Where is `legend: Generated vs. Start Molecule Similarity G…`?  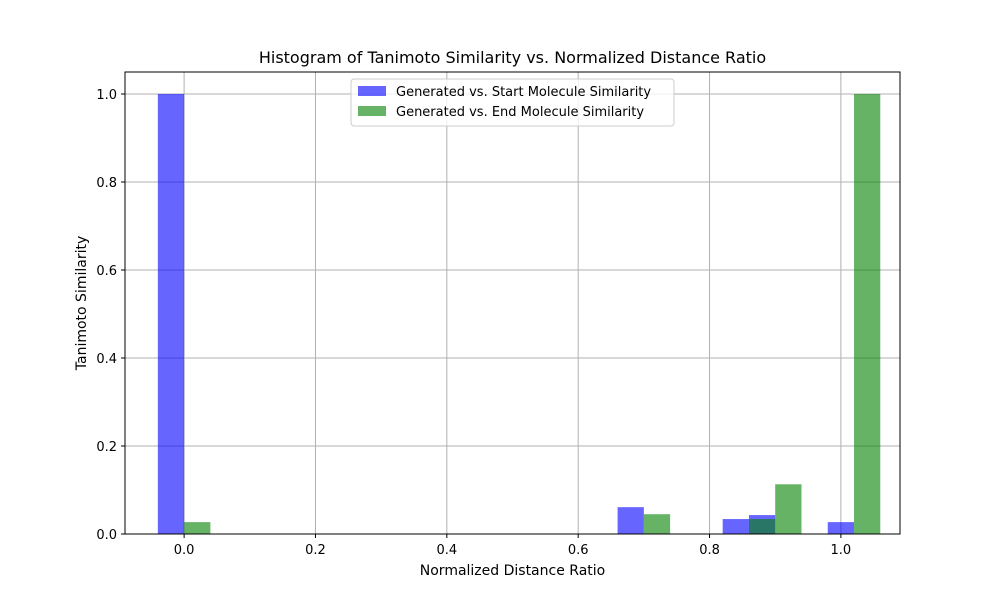 legend: Generated vs. Start Molecule Similarity G… is located at coordinates (512, 102).